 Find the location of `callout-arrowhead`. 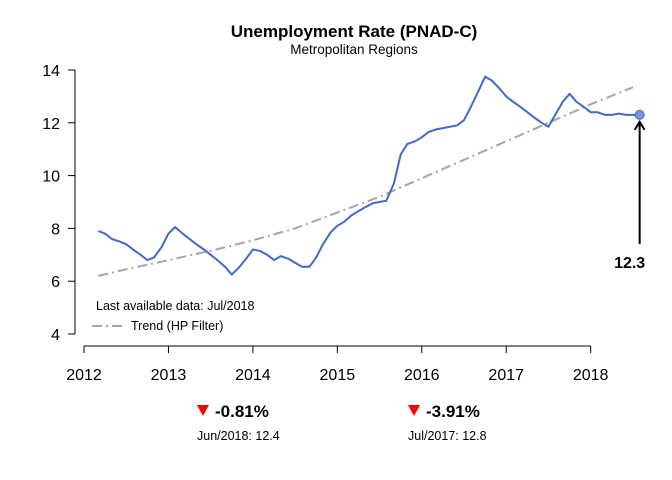

callout-arrowhead is located at coordinates (639, 125).